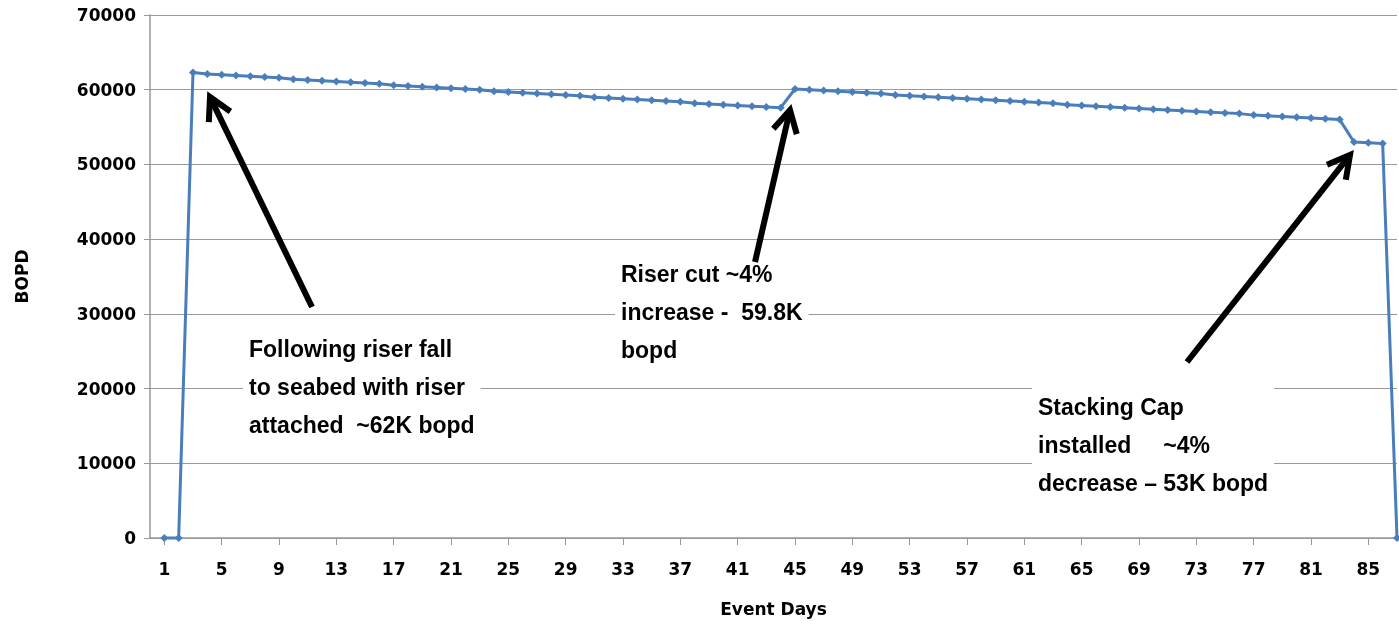 This screenshot has width=1399, height=627. Describe the element at coordinates (336, 568) in the screenshot. I see `x-tick-label: 13` at that location.